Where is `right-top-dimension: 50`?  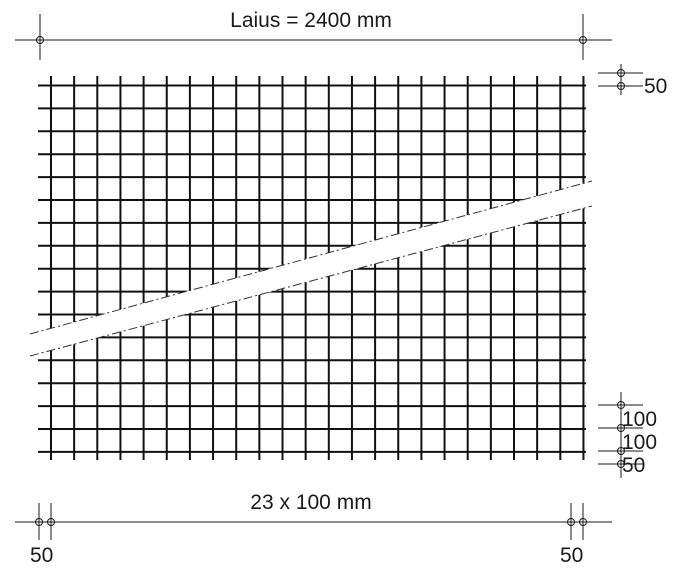 right-top-dimension: 50 is located at coordinates (632, 81).